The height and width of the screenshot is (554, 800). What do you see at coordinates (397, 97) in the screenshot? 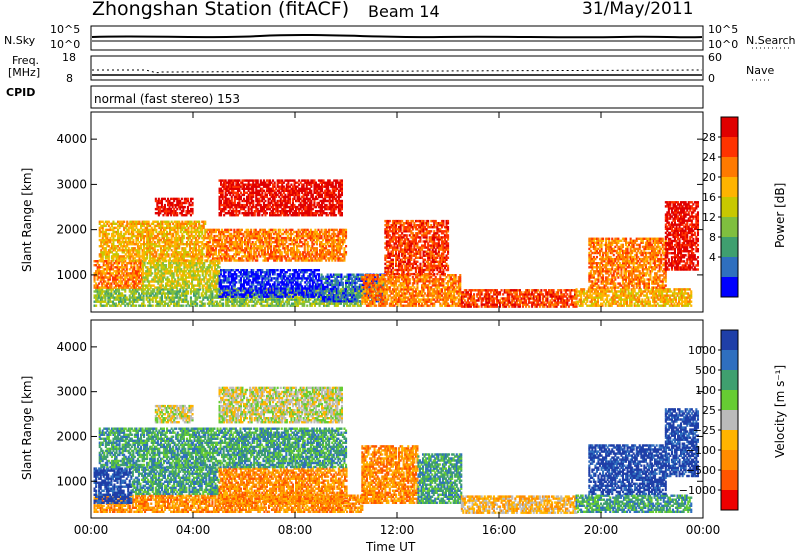
I see `cpid-panel` at bounding box center [397, 97].